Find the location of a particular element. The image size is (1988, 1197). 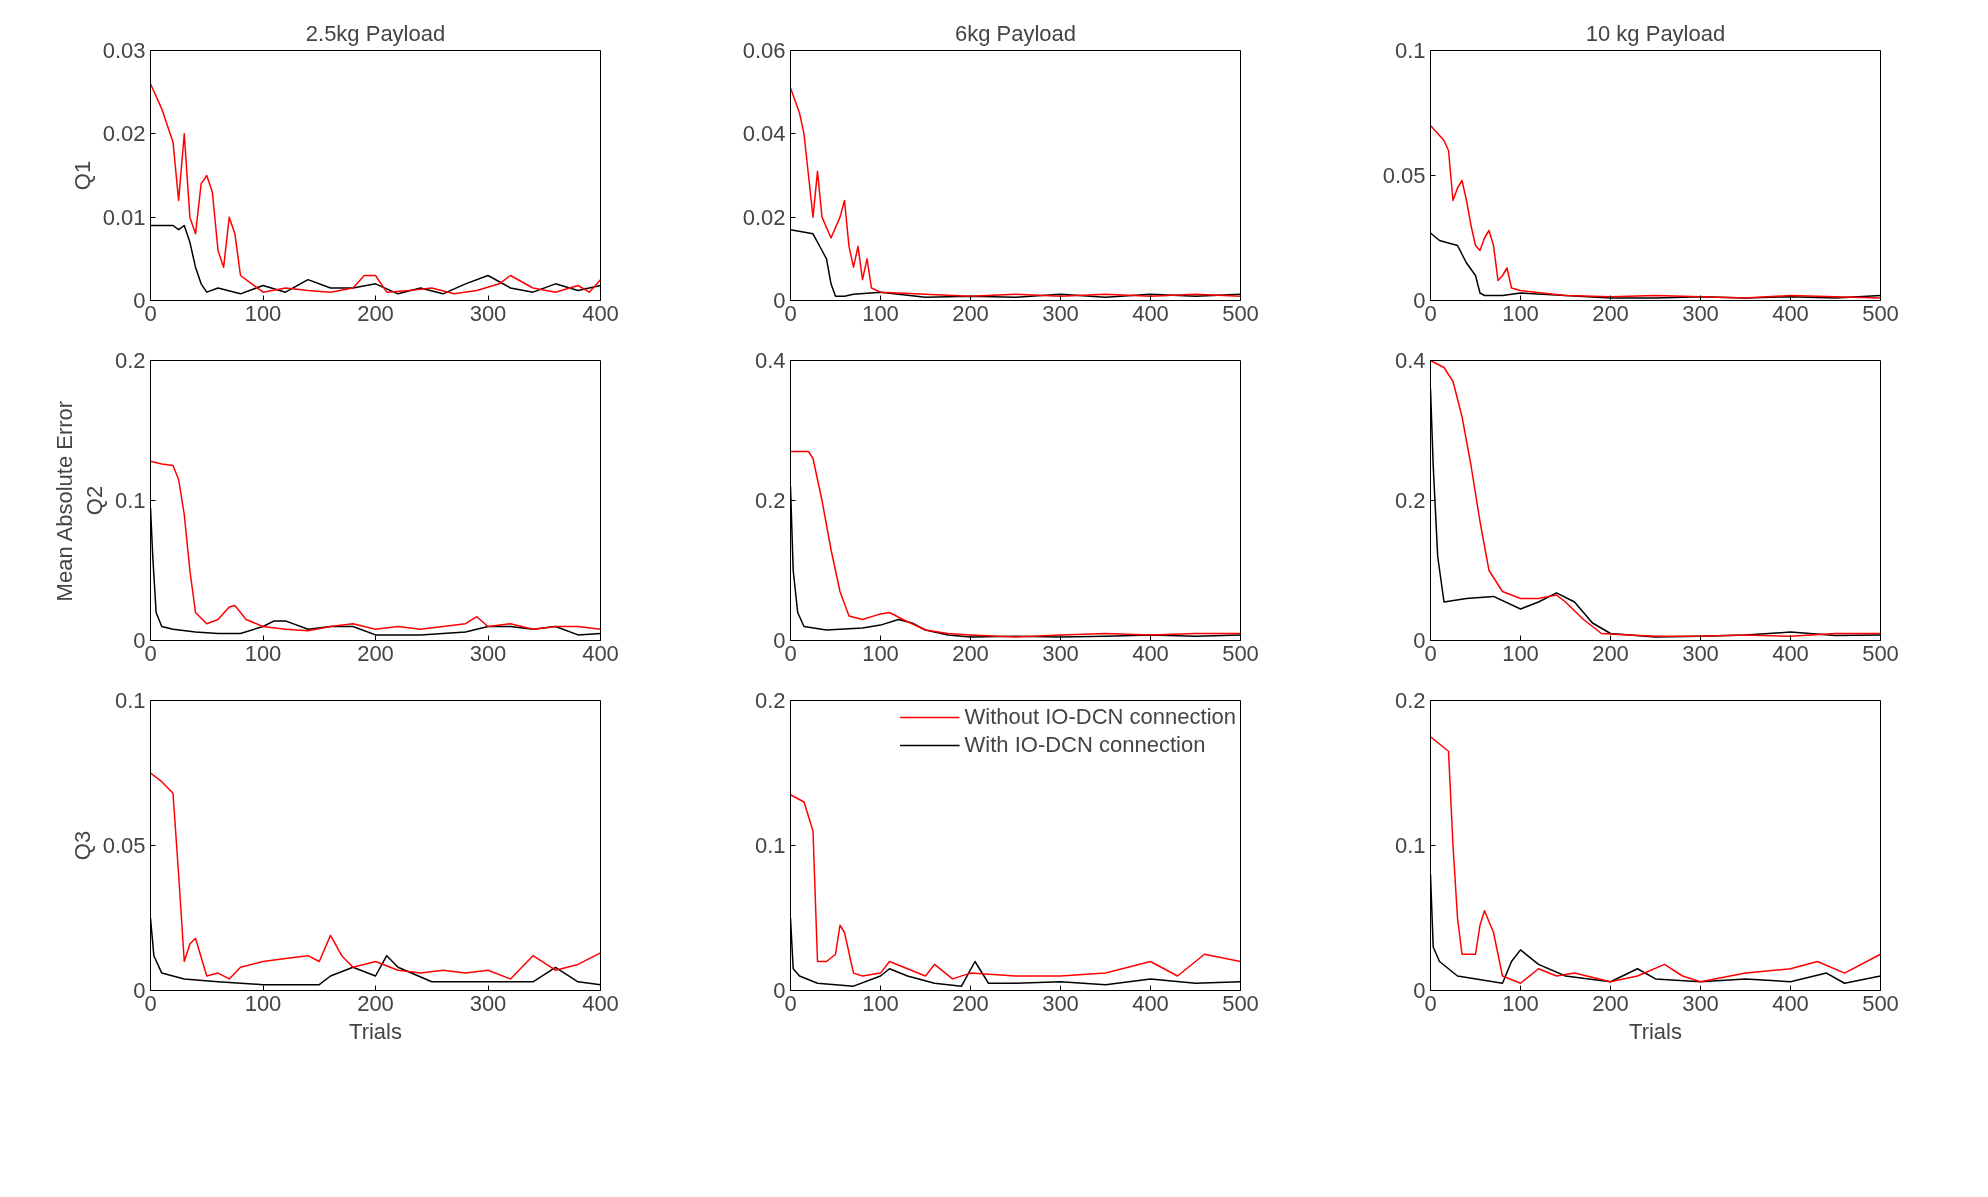

chart-title: 10 kg Payload is located at coordinates (1655, 33).